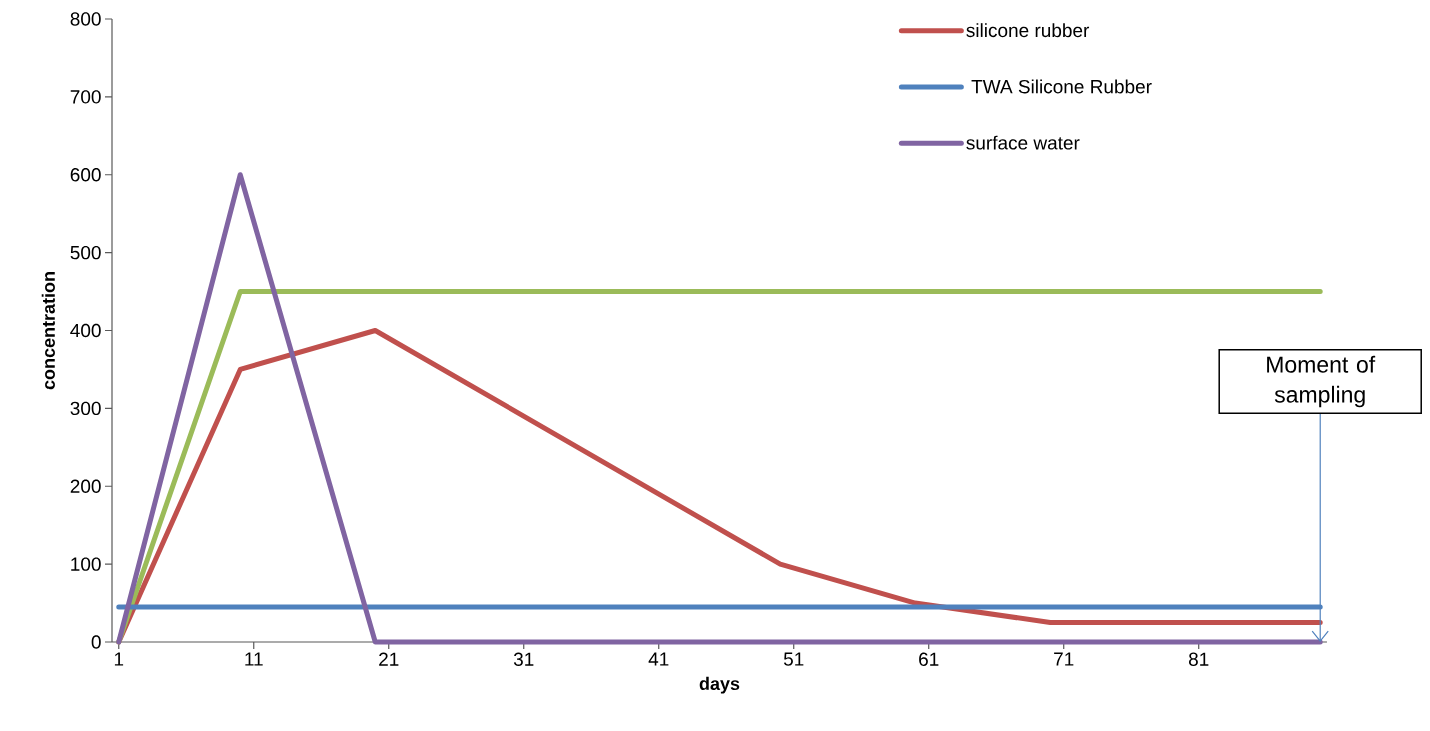 This screenshot has width=1430, height=731. I want to click on y-tick-label: 200, so click(85, 486).